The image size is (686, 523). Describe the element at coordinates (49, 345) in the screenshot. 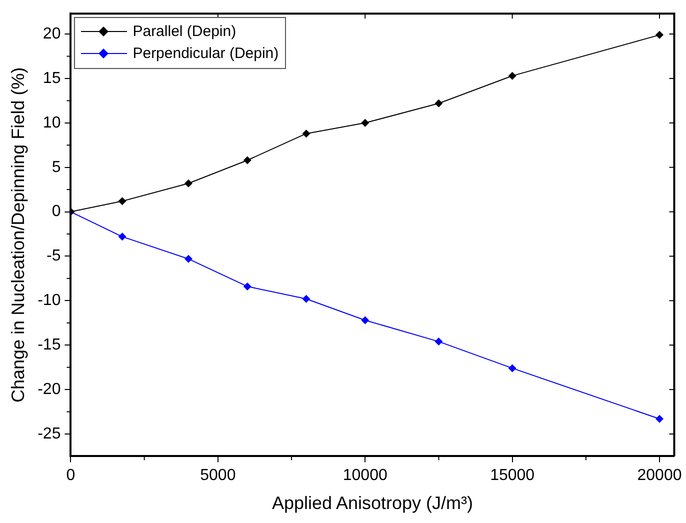

I see `y-tick-label: -15` at that location.